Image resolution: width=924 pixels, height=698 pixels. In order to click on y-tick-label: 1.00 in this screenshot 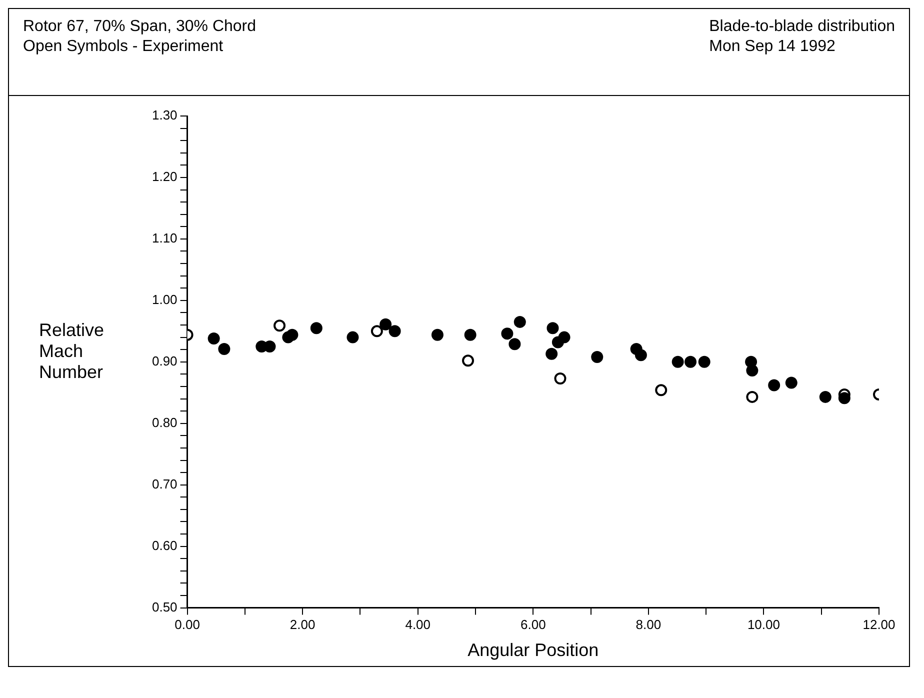, I will do `click(165, 300)`.